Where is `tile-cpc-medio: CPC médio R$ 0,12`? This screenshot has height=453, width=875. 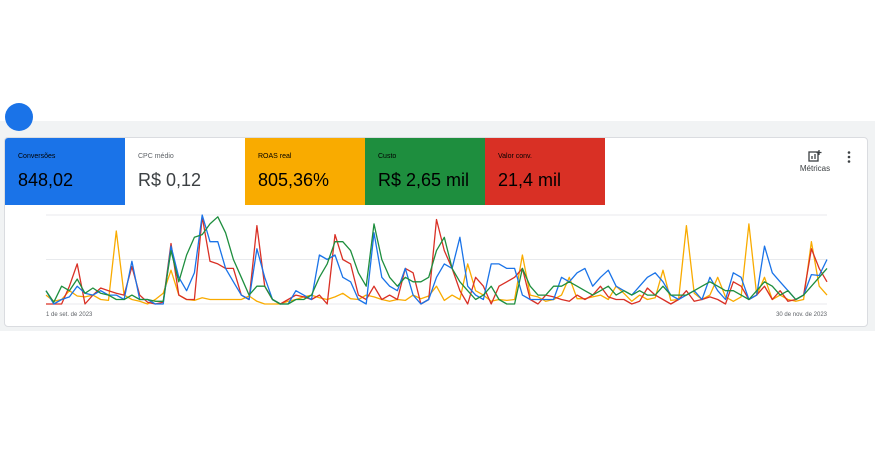
tile-cpc-medio: CPC médio R$ 0,12 is located at coordinates (185, 171).